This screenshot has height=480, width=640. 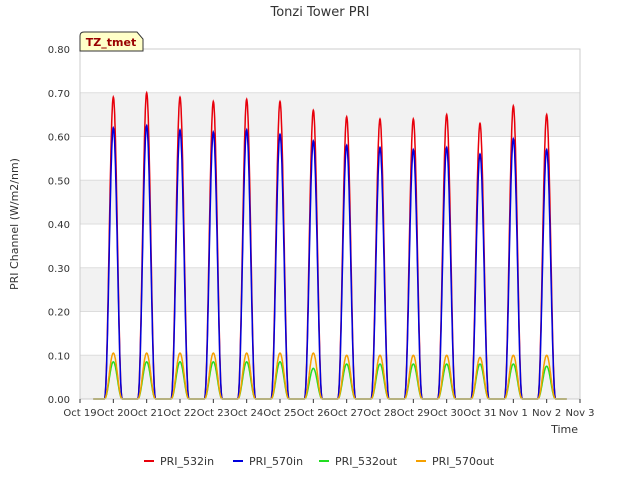 I want to click on x-tick-label: Oct 31, so click(x=479, y=413).